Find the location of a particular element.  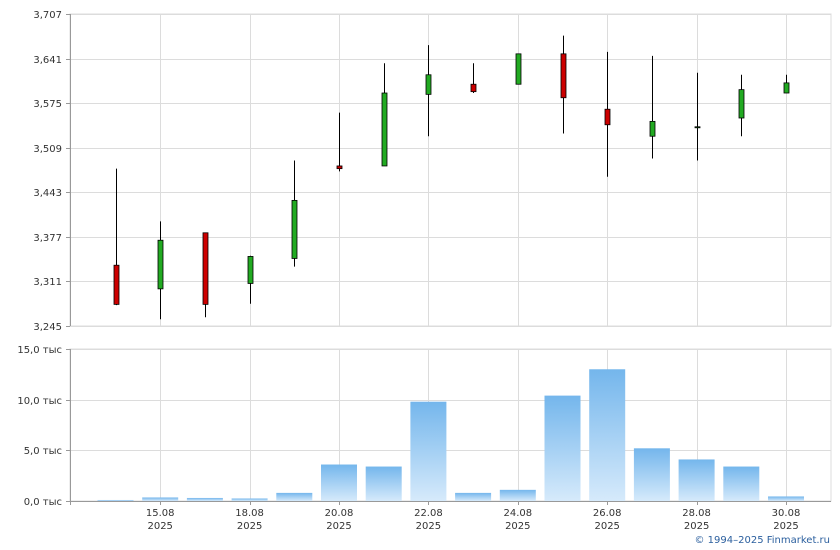

price-tick-label: 3,509 is located at coordinates (47, 149).